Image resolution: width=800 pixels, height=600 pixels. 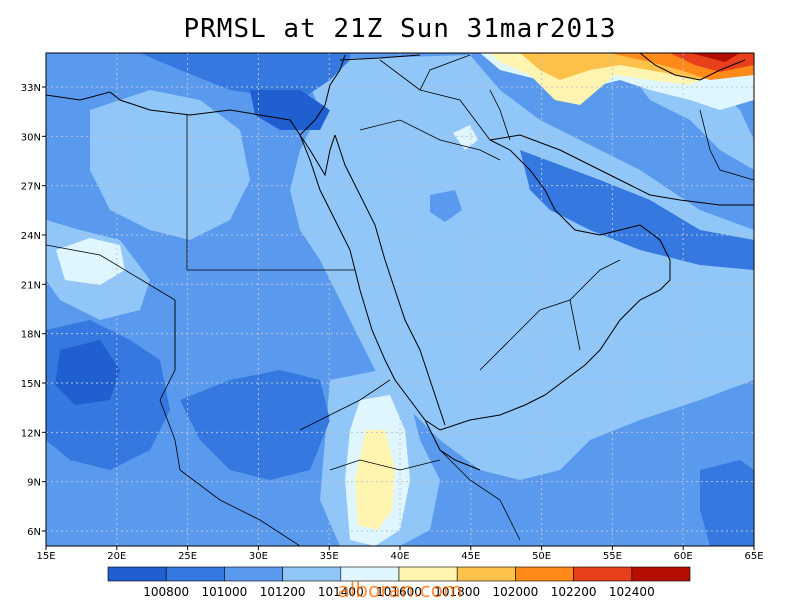 I want to click on y-tick-label: 6N, so click(x=34, y=532).